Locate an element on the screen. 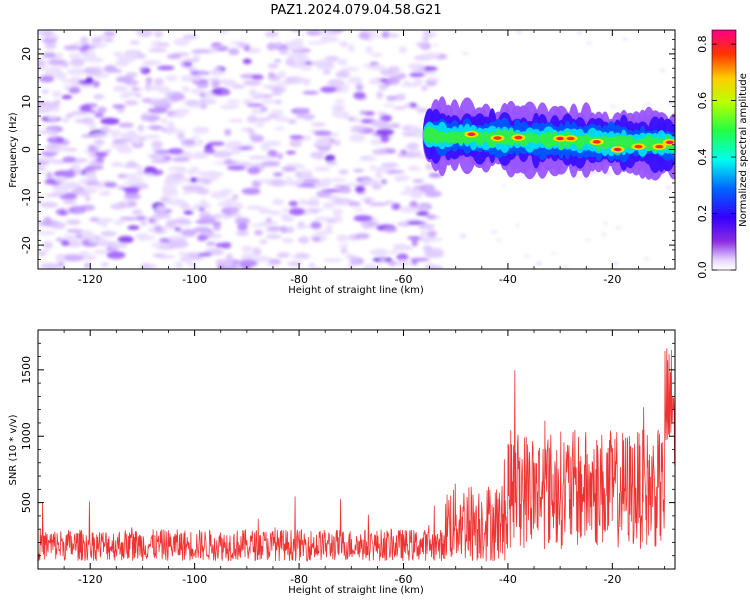  colorbar-tick-label: 0.6 is located at coordinates (702, 101).